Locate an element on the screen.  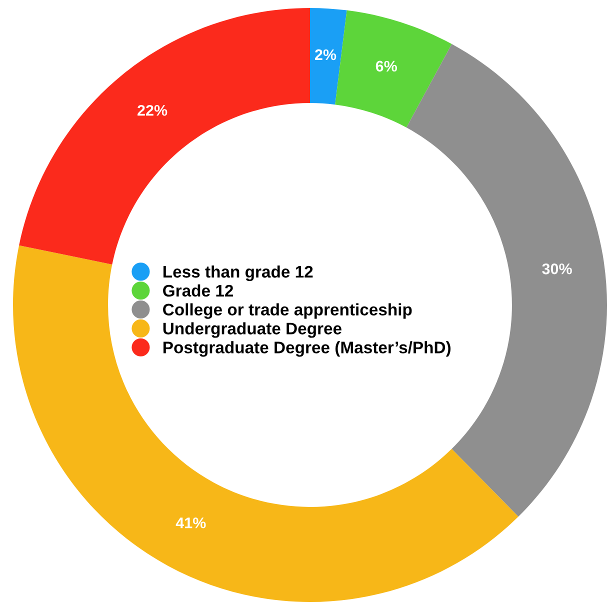
data-label: 2% is located at coordinates (325, 54).